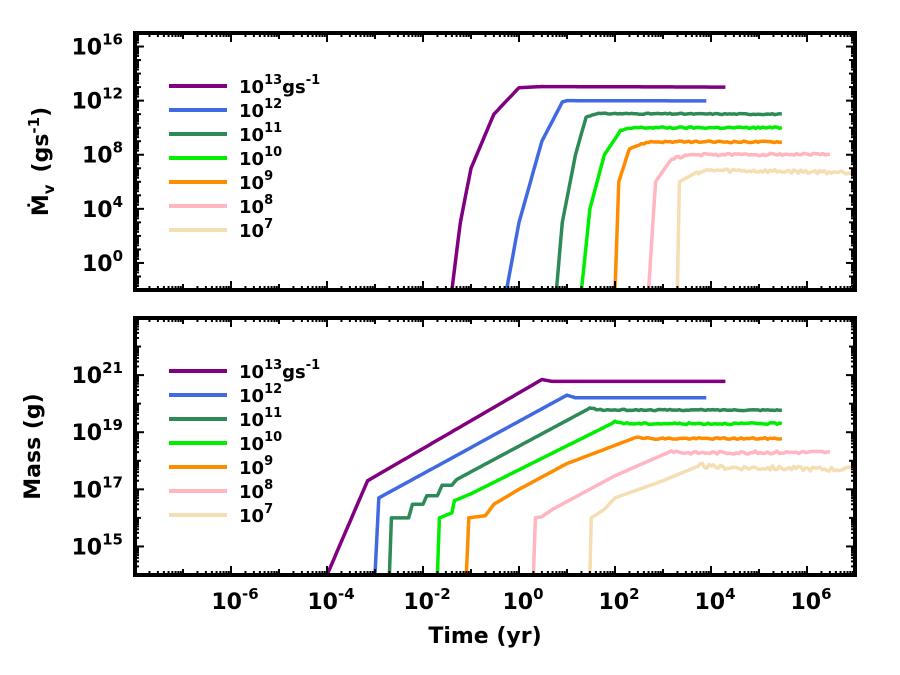 Image resolution: width=900 pixels, height=675 pixels. What do you see at coordinates (484, 636) in the screenshot?
I see `x-axis-label: Time (yr)` at bounding box center [484, 636].